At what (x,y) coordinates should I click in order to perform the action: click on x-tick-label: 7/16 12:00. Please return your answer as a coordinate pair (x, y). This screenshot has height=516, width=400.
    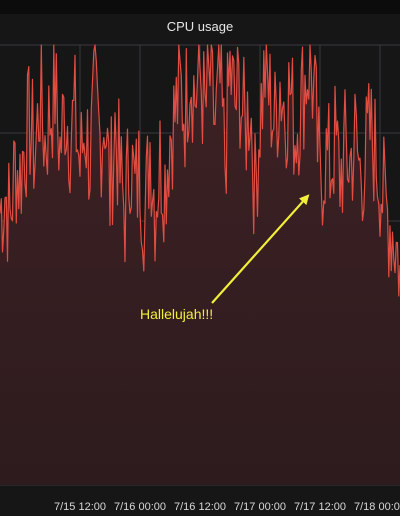
    Looking at the image, I should click on (200, 507).